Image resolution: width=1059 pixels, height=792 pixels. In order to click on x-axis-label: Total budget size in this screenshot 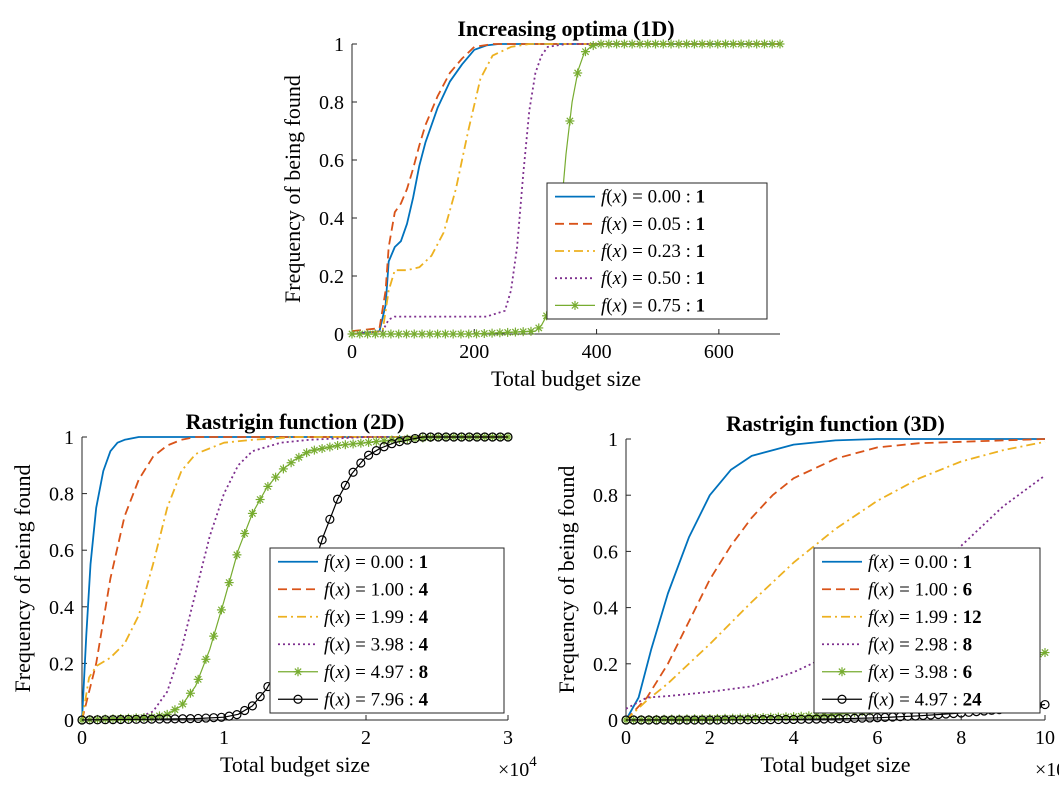, I will do `click(295, 764)`.